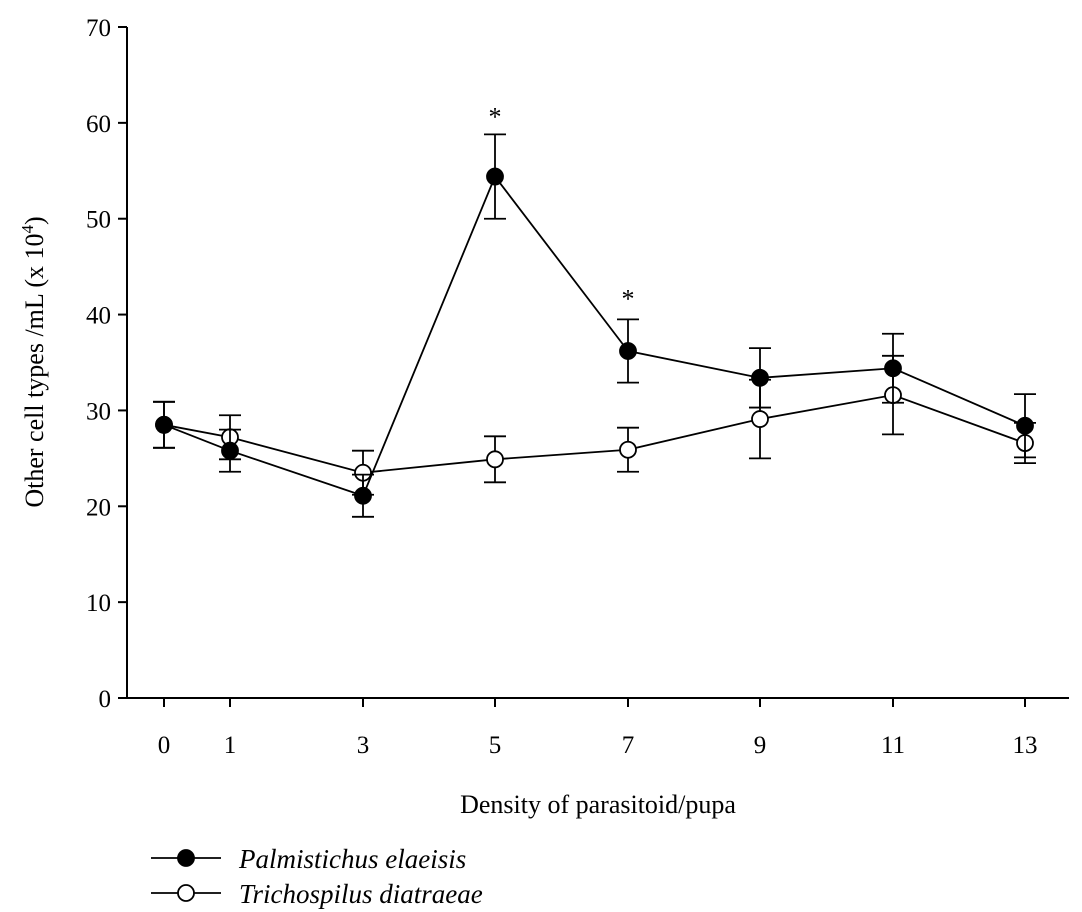 The image size is (1082, 912). I want to click on y-axis-title-close: ), so click(34, 220).